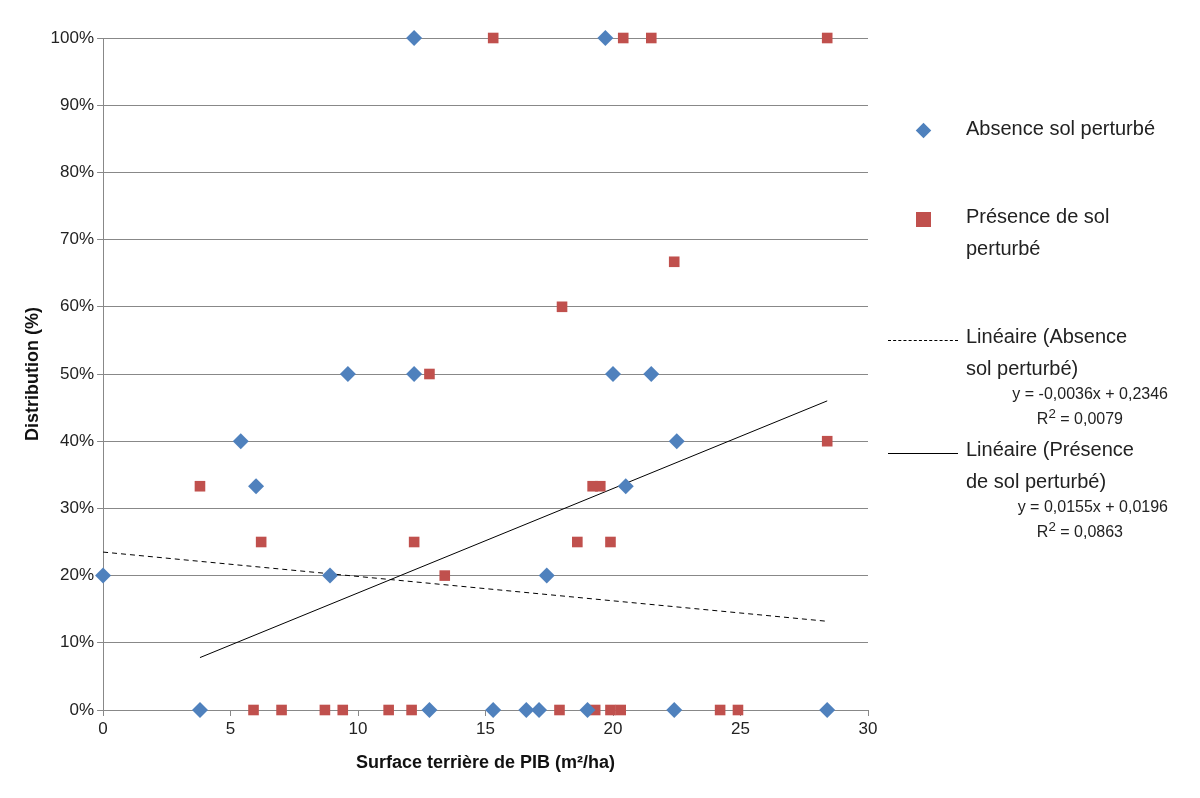  I want to click on y-tick-label: 10%, so click(77, 642).